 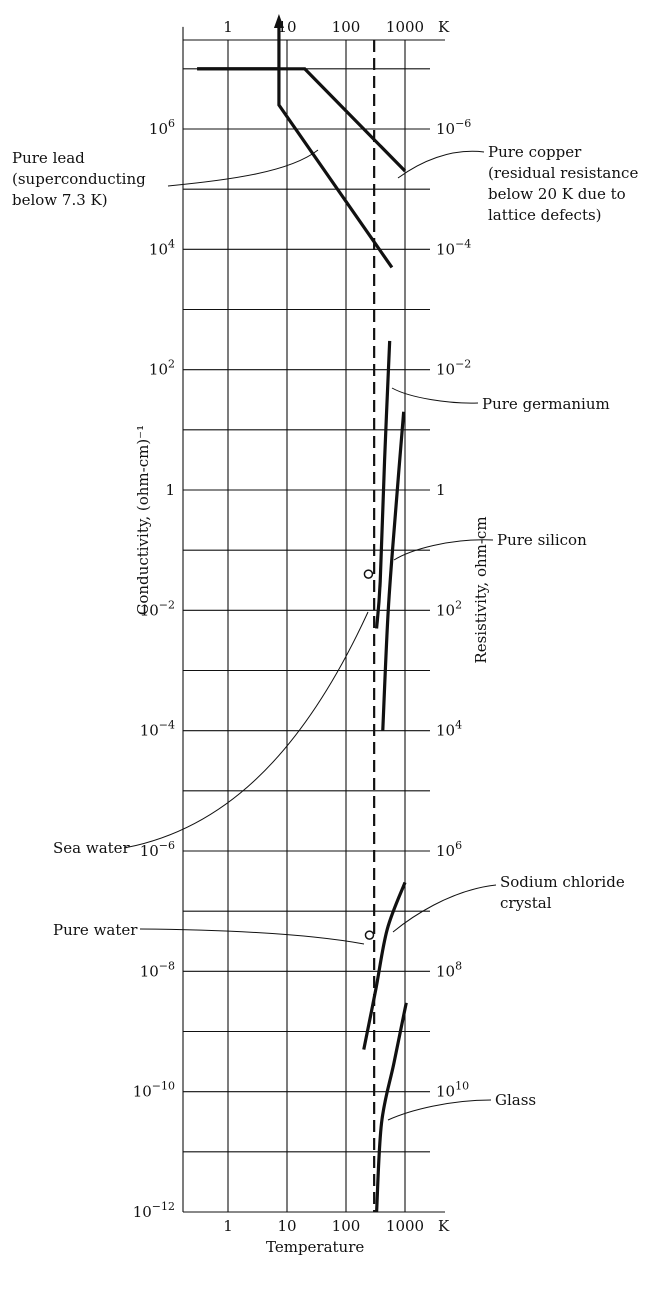 I want to click on x-tick-label-top: 1, so click(x=228, y=27).